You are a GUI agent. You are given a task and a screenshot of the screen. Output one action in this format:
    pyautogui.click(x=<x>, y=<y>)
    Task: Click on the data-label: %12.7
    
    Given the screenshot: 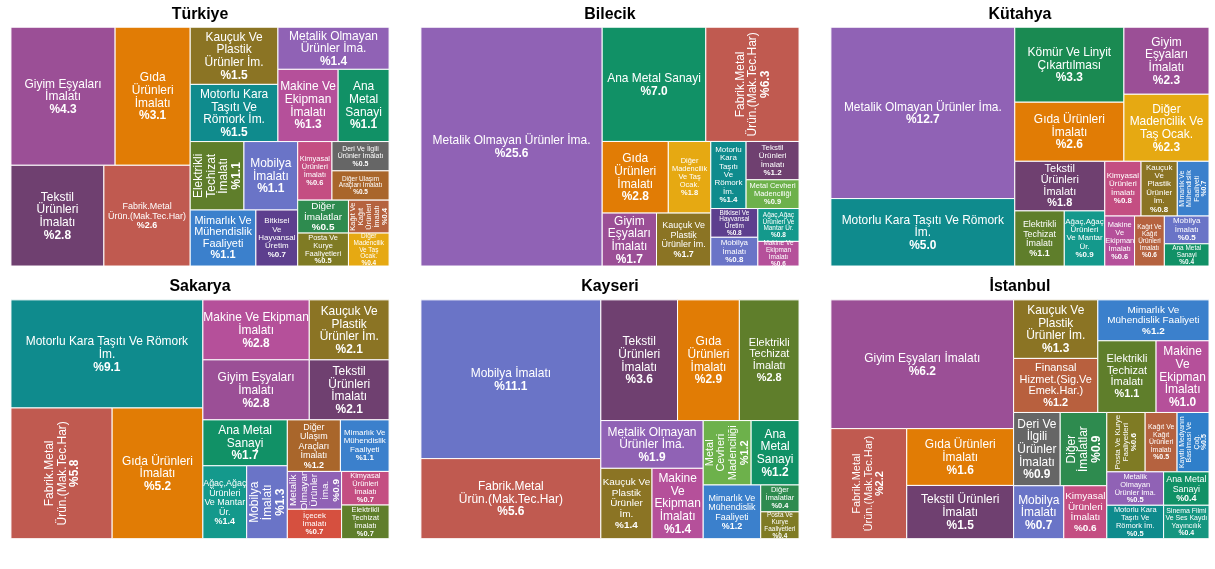 What is the action you would take?
    pyautogui.click(x=923, y=119)
    